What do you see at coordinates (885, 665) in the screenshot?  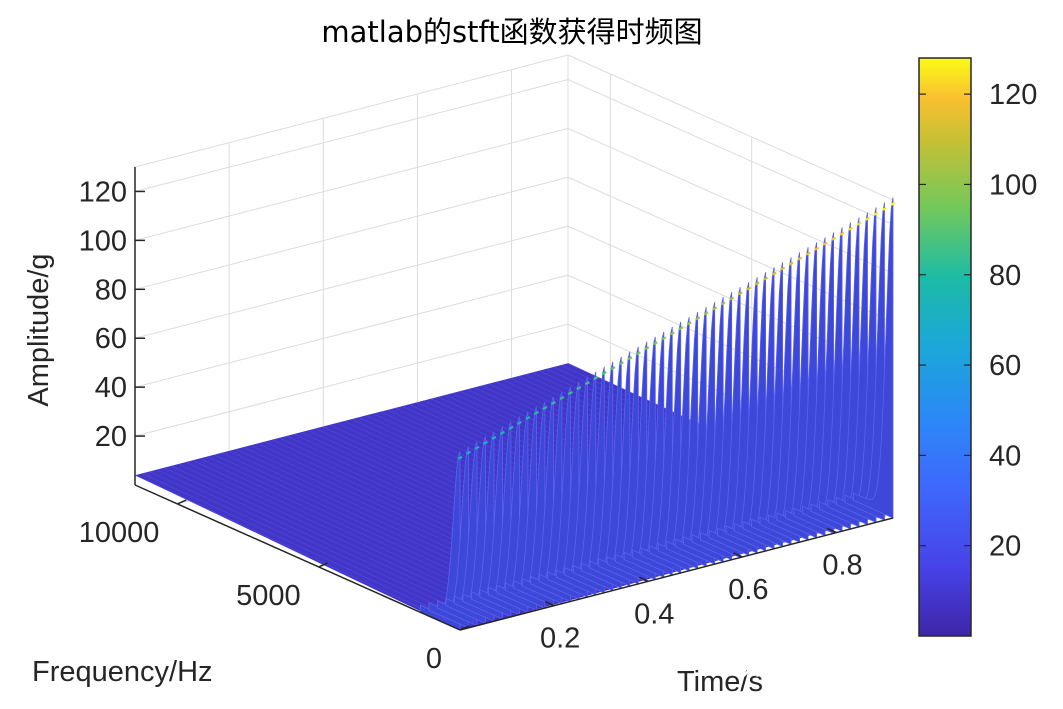 I see `watermark: 知乎 @每天进步一点点` at bounding box center [885, 665].